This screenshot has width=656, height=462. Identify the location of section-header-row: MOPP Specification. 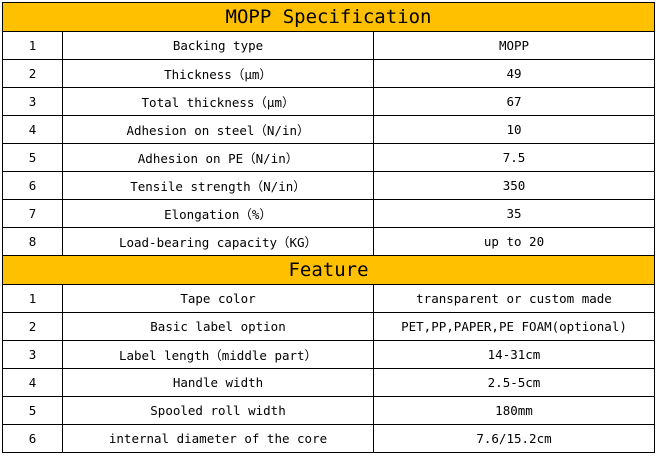
(328, 17).